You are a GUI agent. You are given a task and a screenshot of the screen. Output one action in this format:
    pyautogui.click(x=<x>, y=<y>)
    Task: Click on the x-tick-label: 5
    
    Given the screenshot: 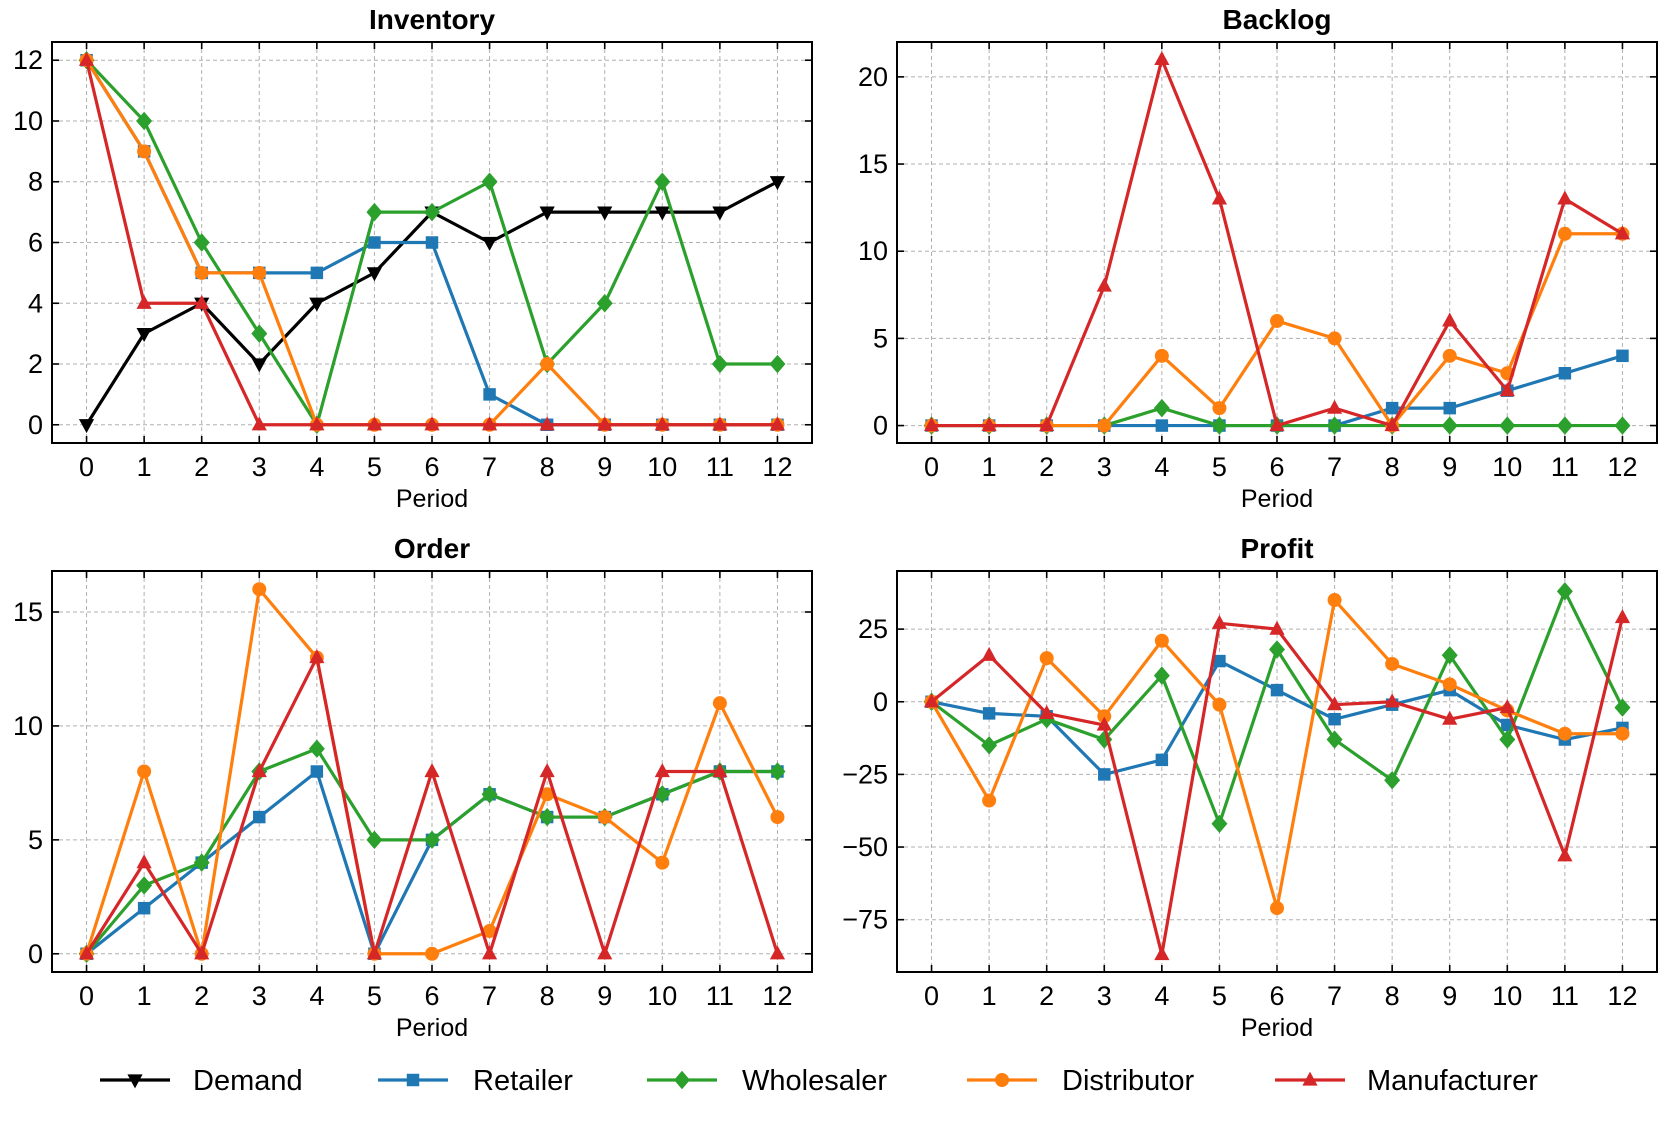 What is the action you would take?
    pyautogui.click(x=1219, y=467)
    